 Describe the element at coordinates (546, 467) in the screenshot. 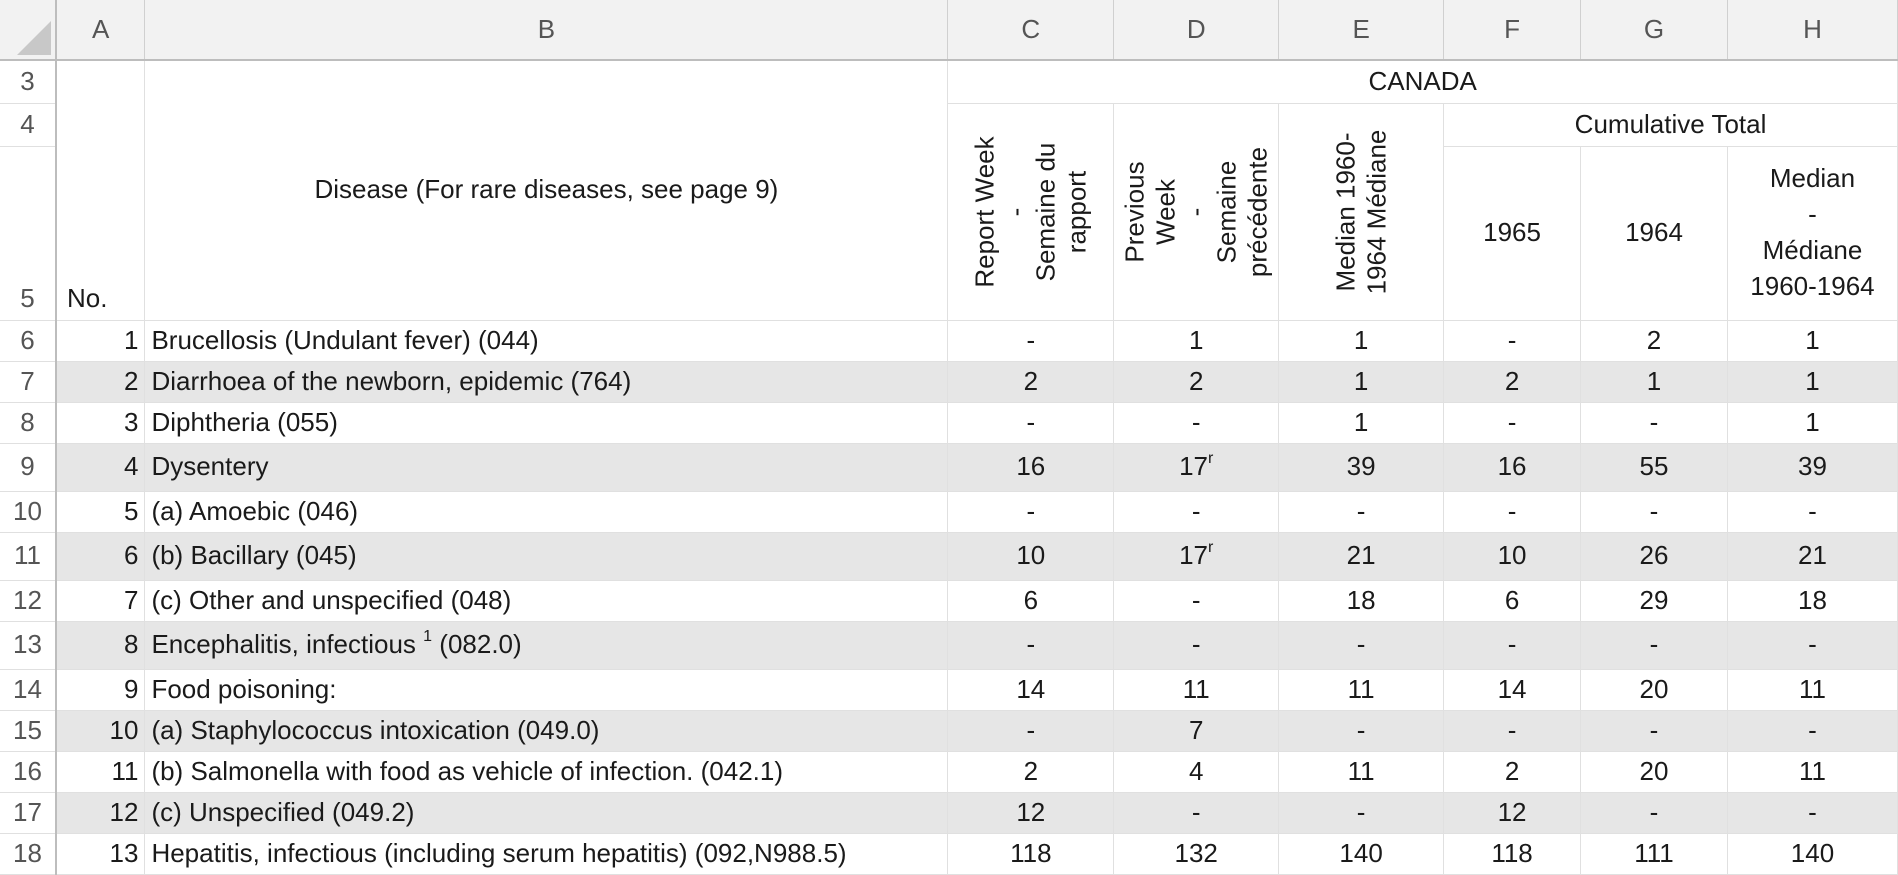

I see `cell-disease: Dysentery` at that location.